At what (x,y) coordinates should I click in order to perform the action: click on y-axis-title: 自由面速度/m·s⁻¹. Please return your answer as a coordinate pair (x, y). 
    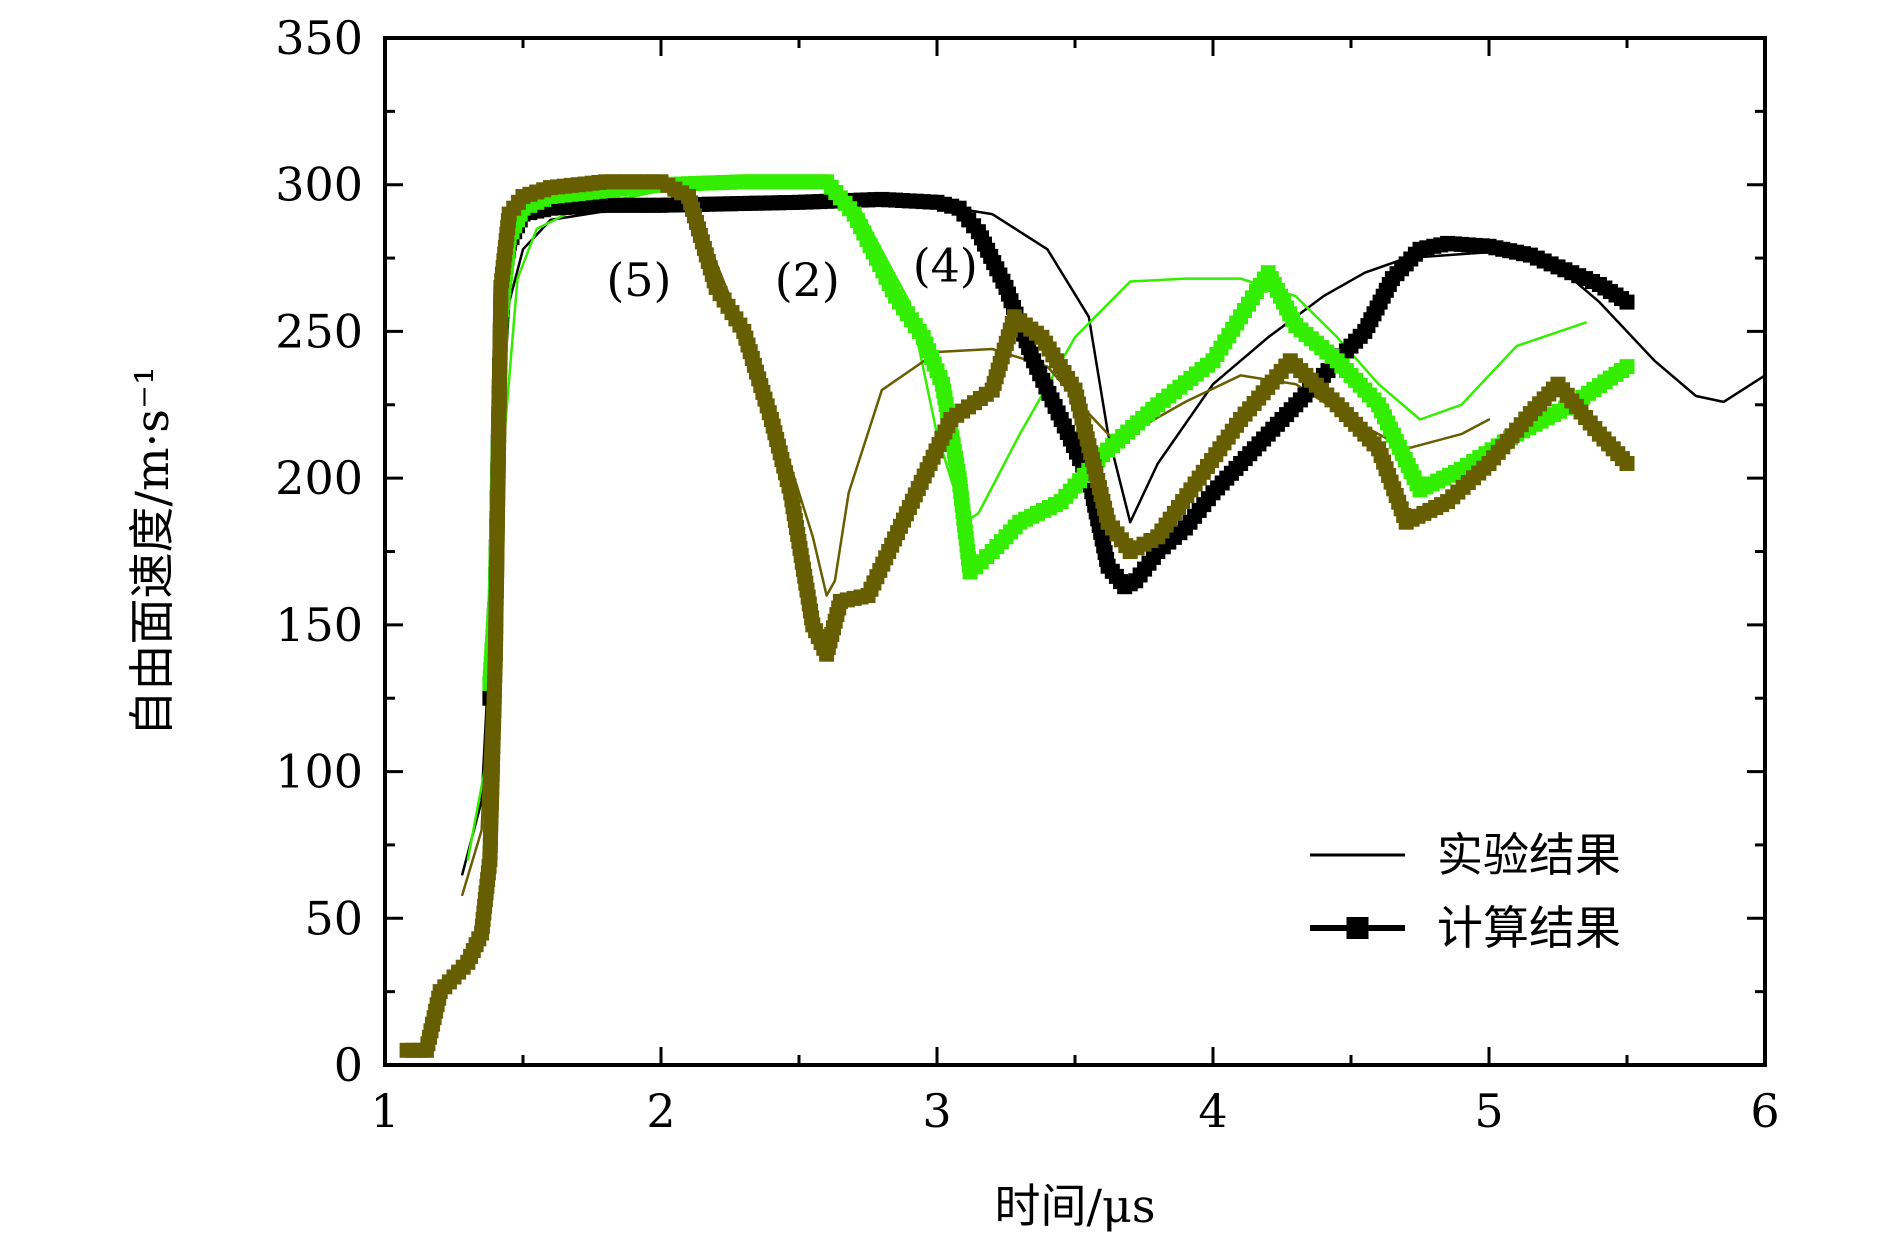
    Looking at the image, I should click on (152, 551).